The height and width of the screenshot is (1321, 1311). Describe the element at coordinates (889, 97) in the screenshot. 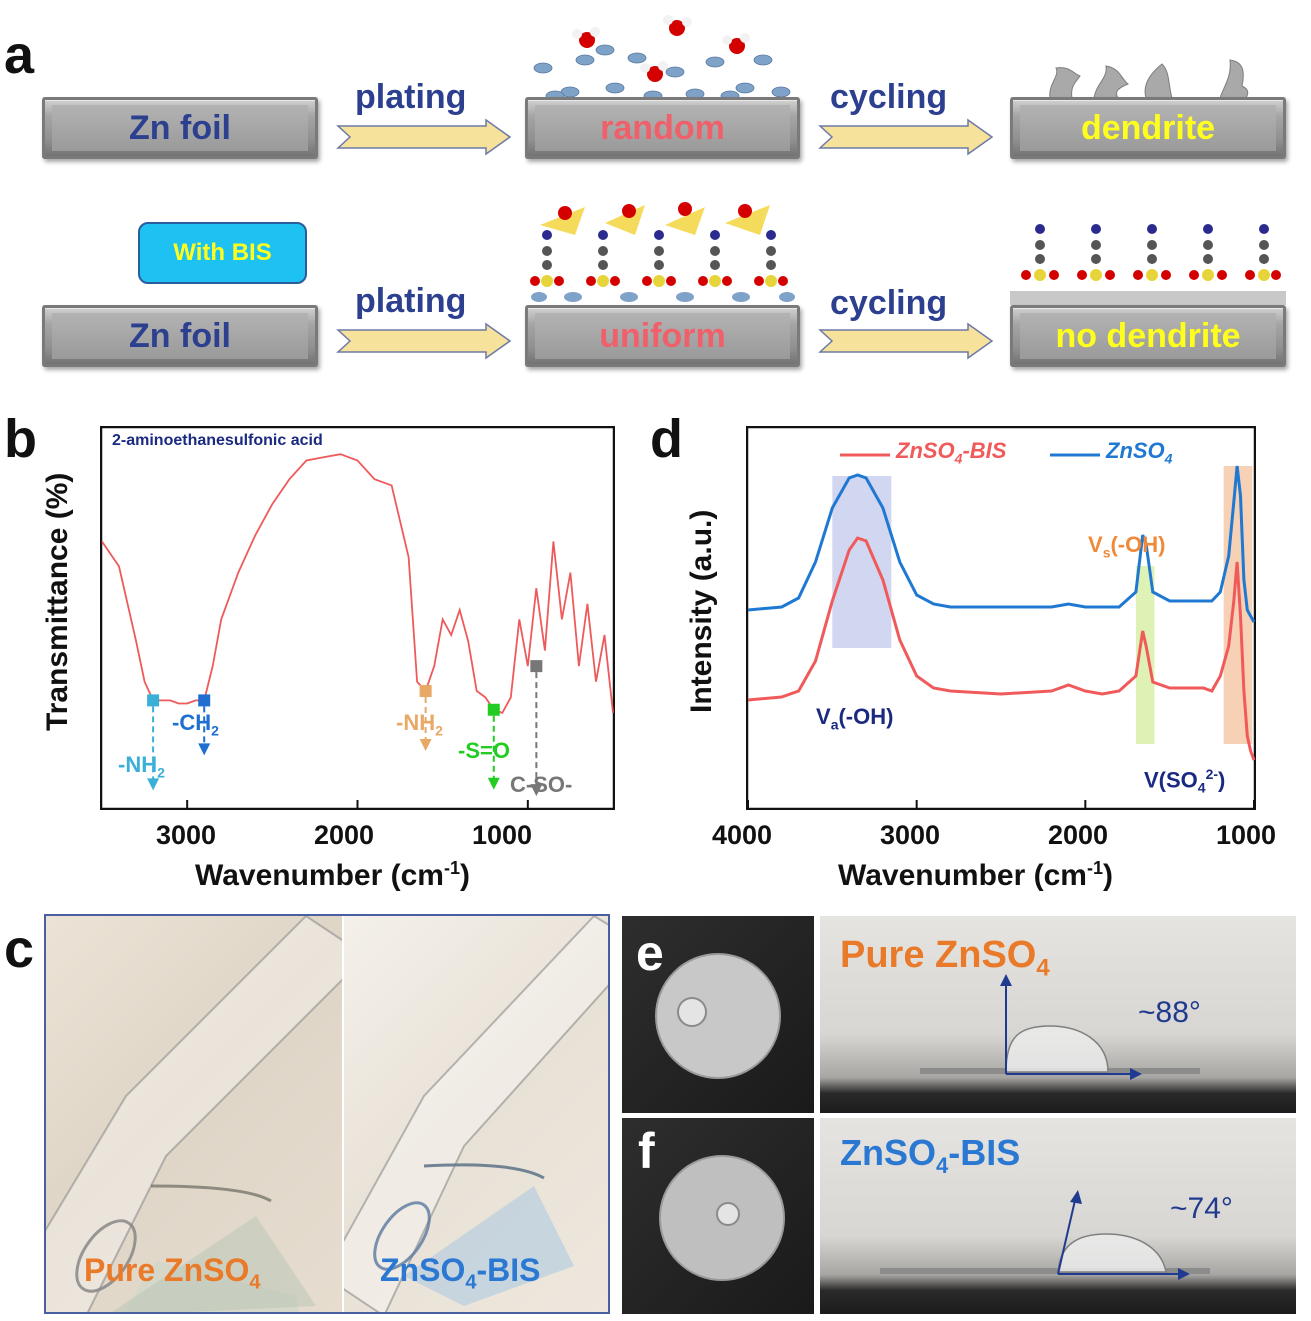

I see `cycling-label: cycling` at that location.